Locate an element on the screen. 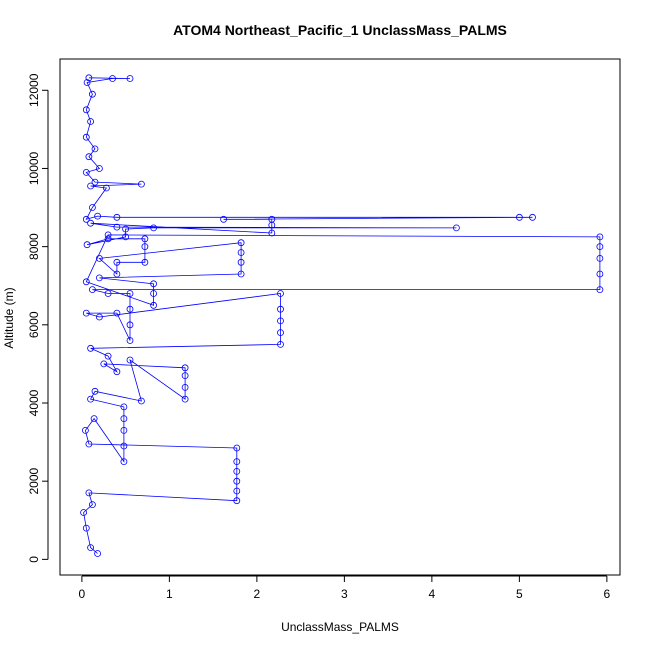  y-tick-label: 12000 is located at coordinates (34, 90).